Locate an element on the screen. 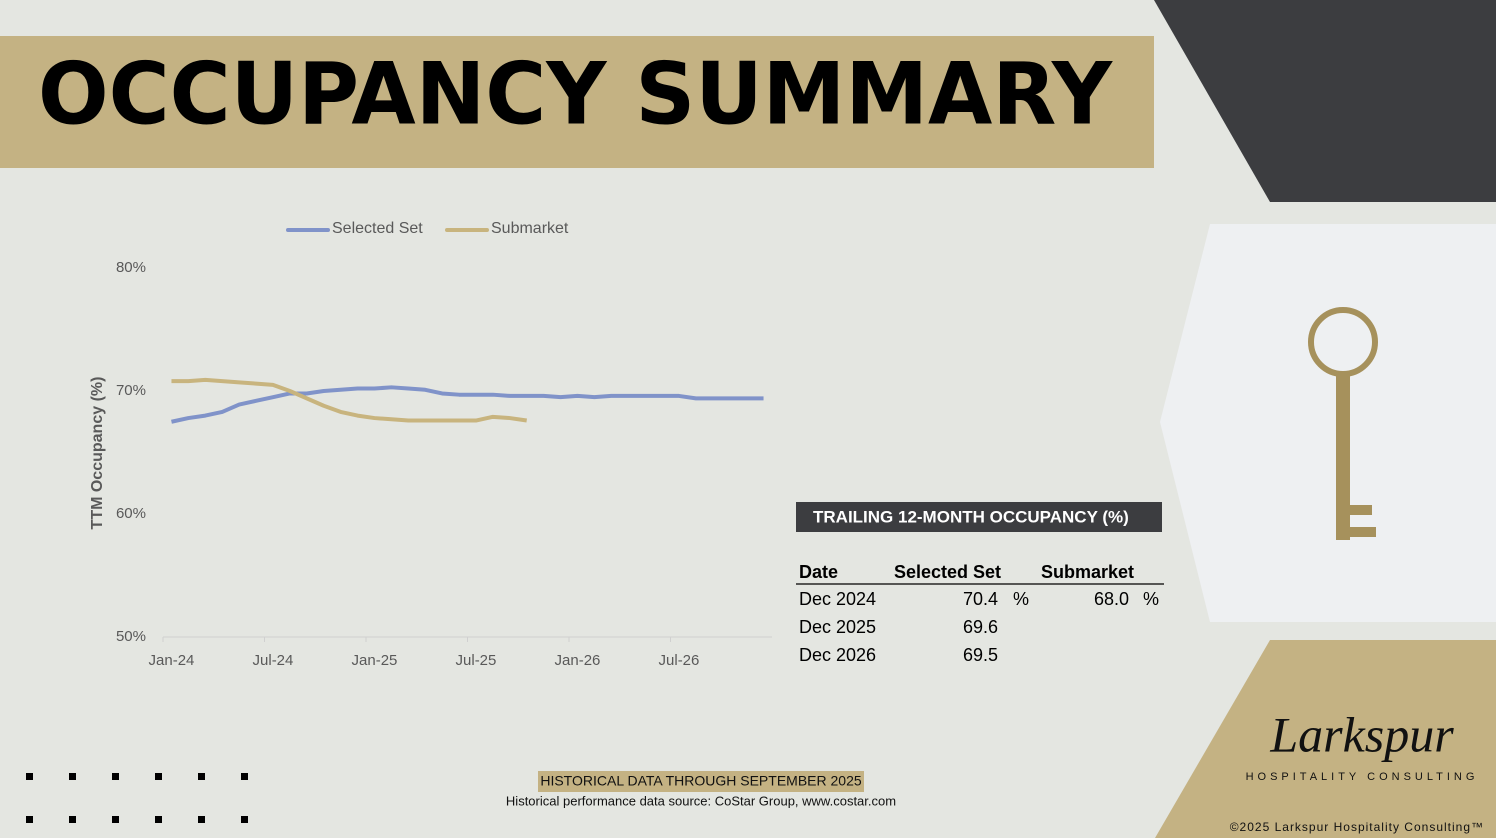 The image size is (1496, 838). x-tick-label: Jul-25 is located at coordinates (476, 660).